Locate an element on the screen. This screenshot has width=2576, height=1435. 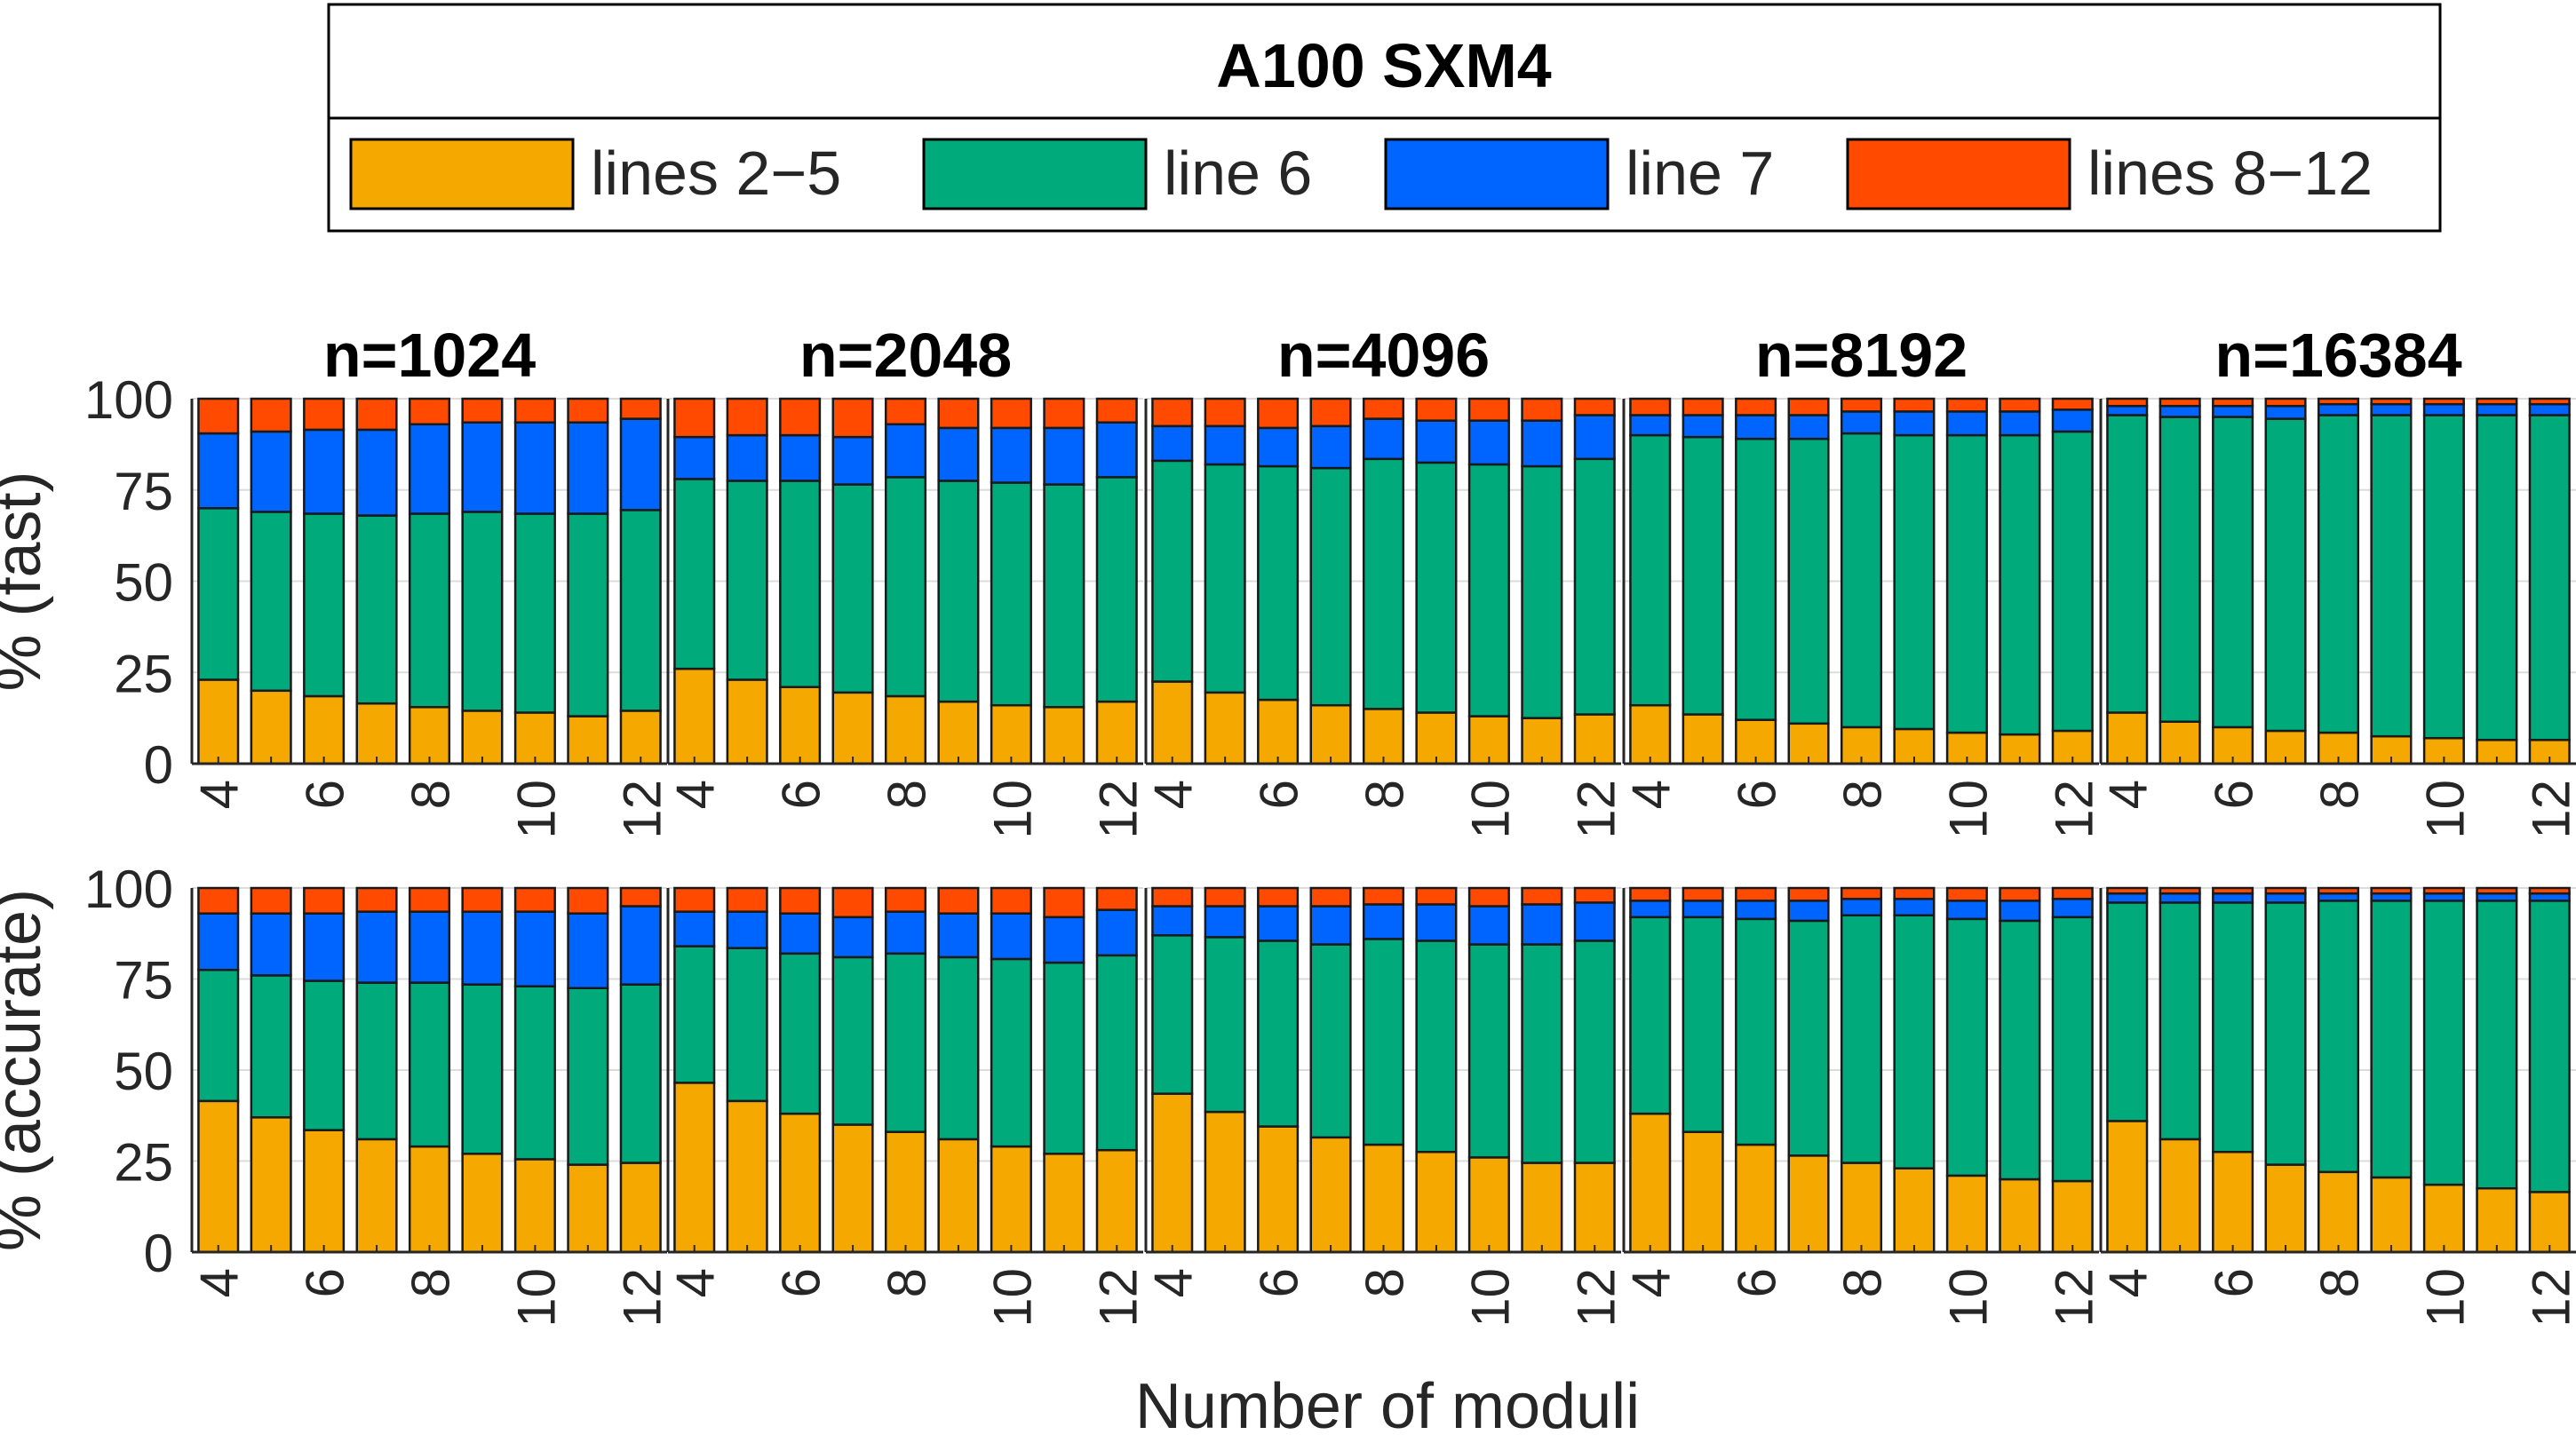
y-tick-label: 75 is located at coordinates (143, 981).